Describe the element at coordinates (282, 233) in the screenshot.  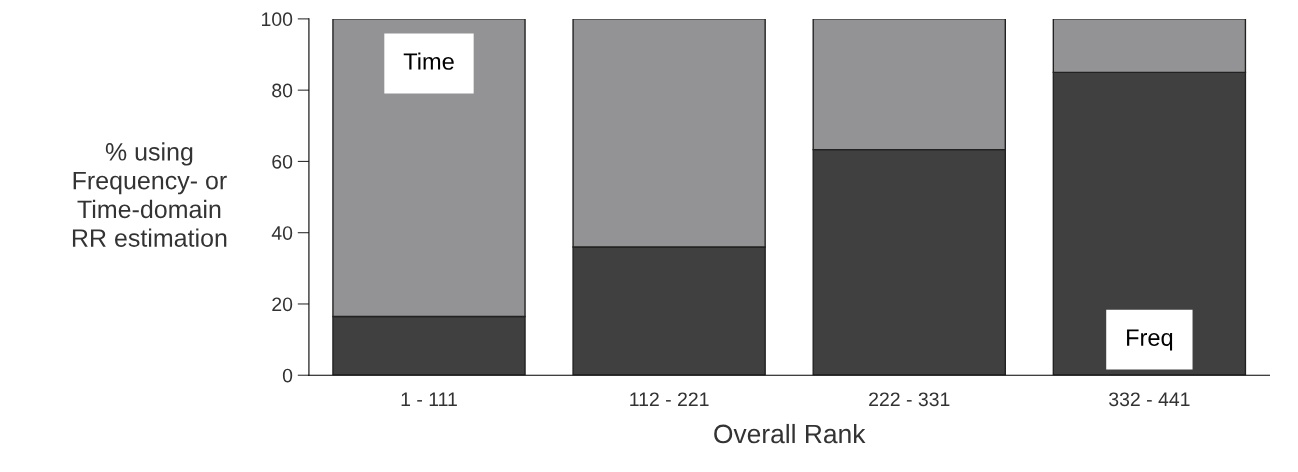
I see `y-tick-label: 40` at that location.